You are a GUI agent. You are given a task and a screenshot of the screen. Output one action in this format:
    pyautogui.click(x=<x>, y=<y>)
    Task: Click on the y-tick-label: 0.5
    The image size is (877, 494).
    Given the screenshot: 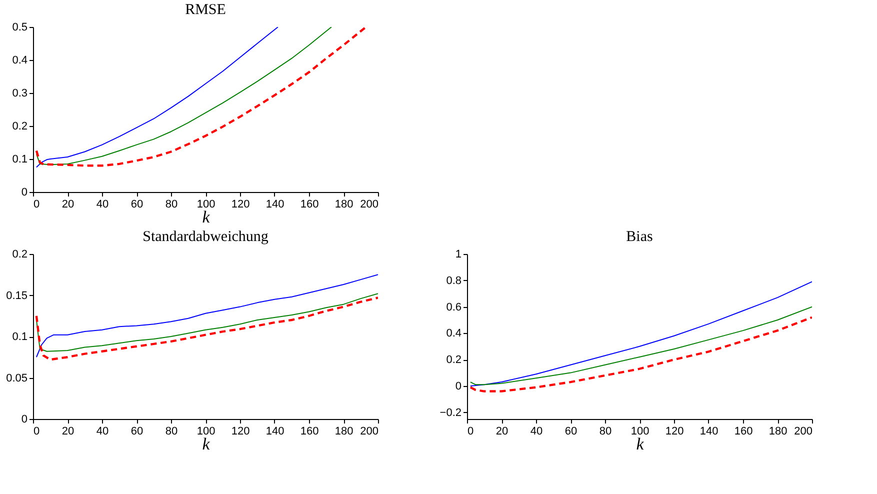 What is the action you would take?
    pyautogui.click(x=20, y=28)
    